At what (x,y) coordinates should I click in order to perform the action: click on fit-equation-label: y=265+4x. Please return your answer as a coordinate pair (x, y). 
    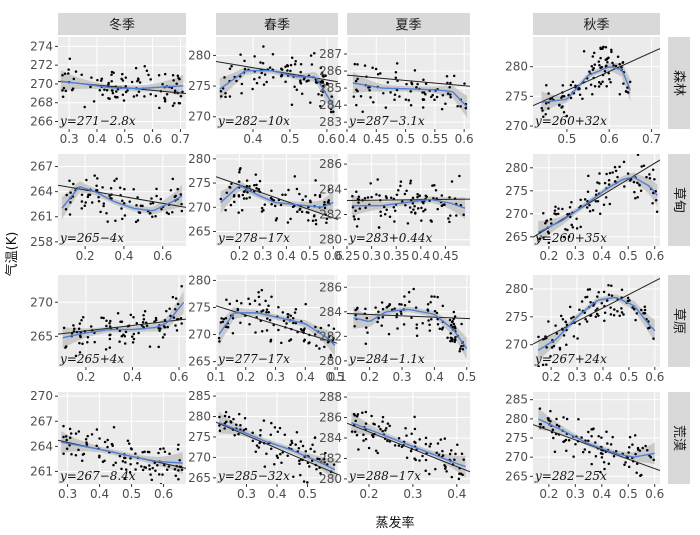
    Looking at the image, I should click on (91, 359).